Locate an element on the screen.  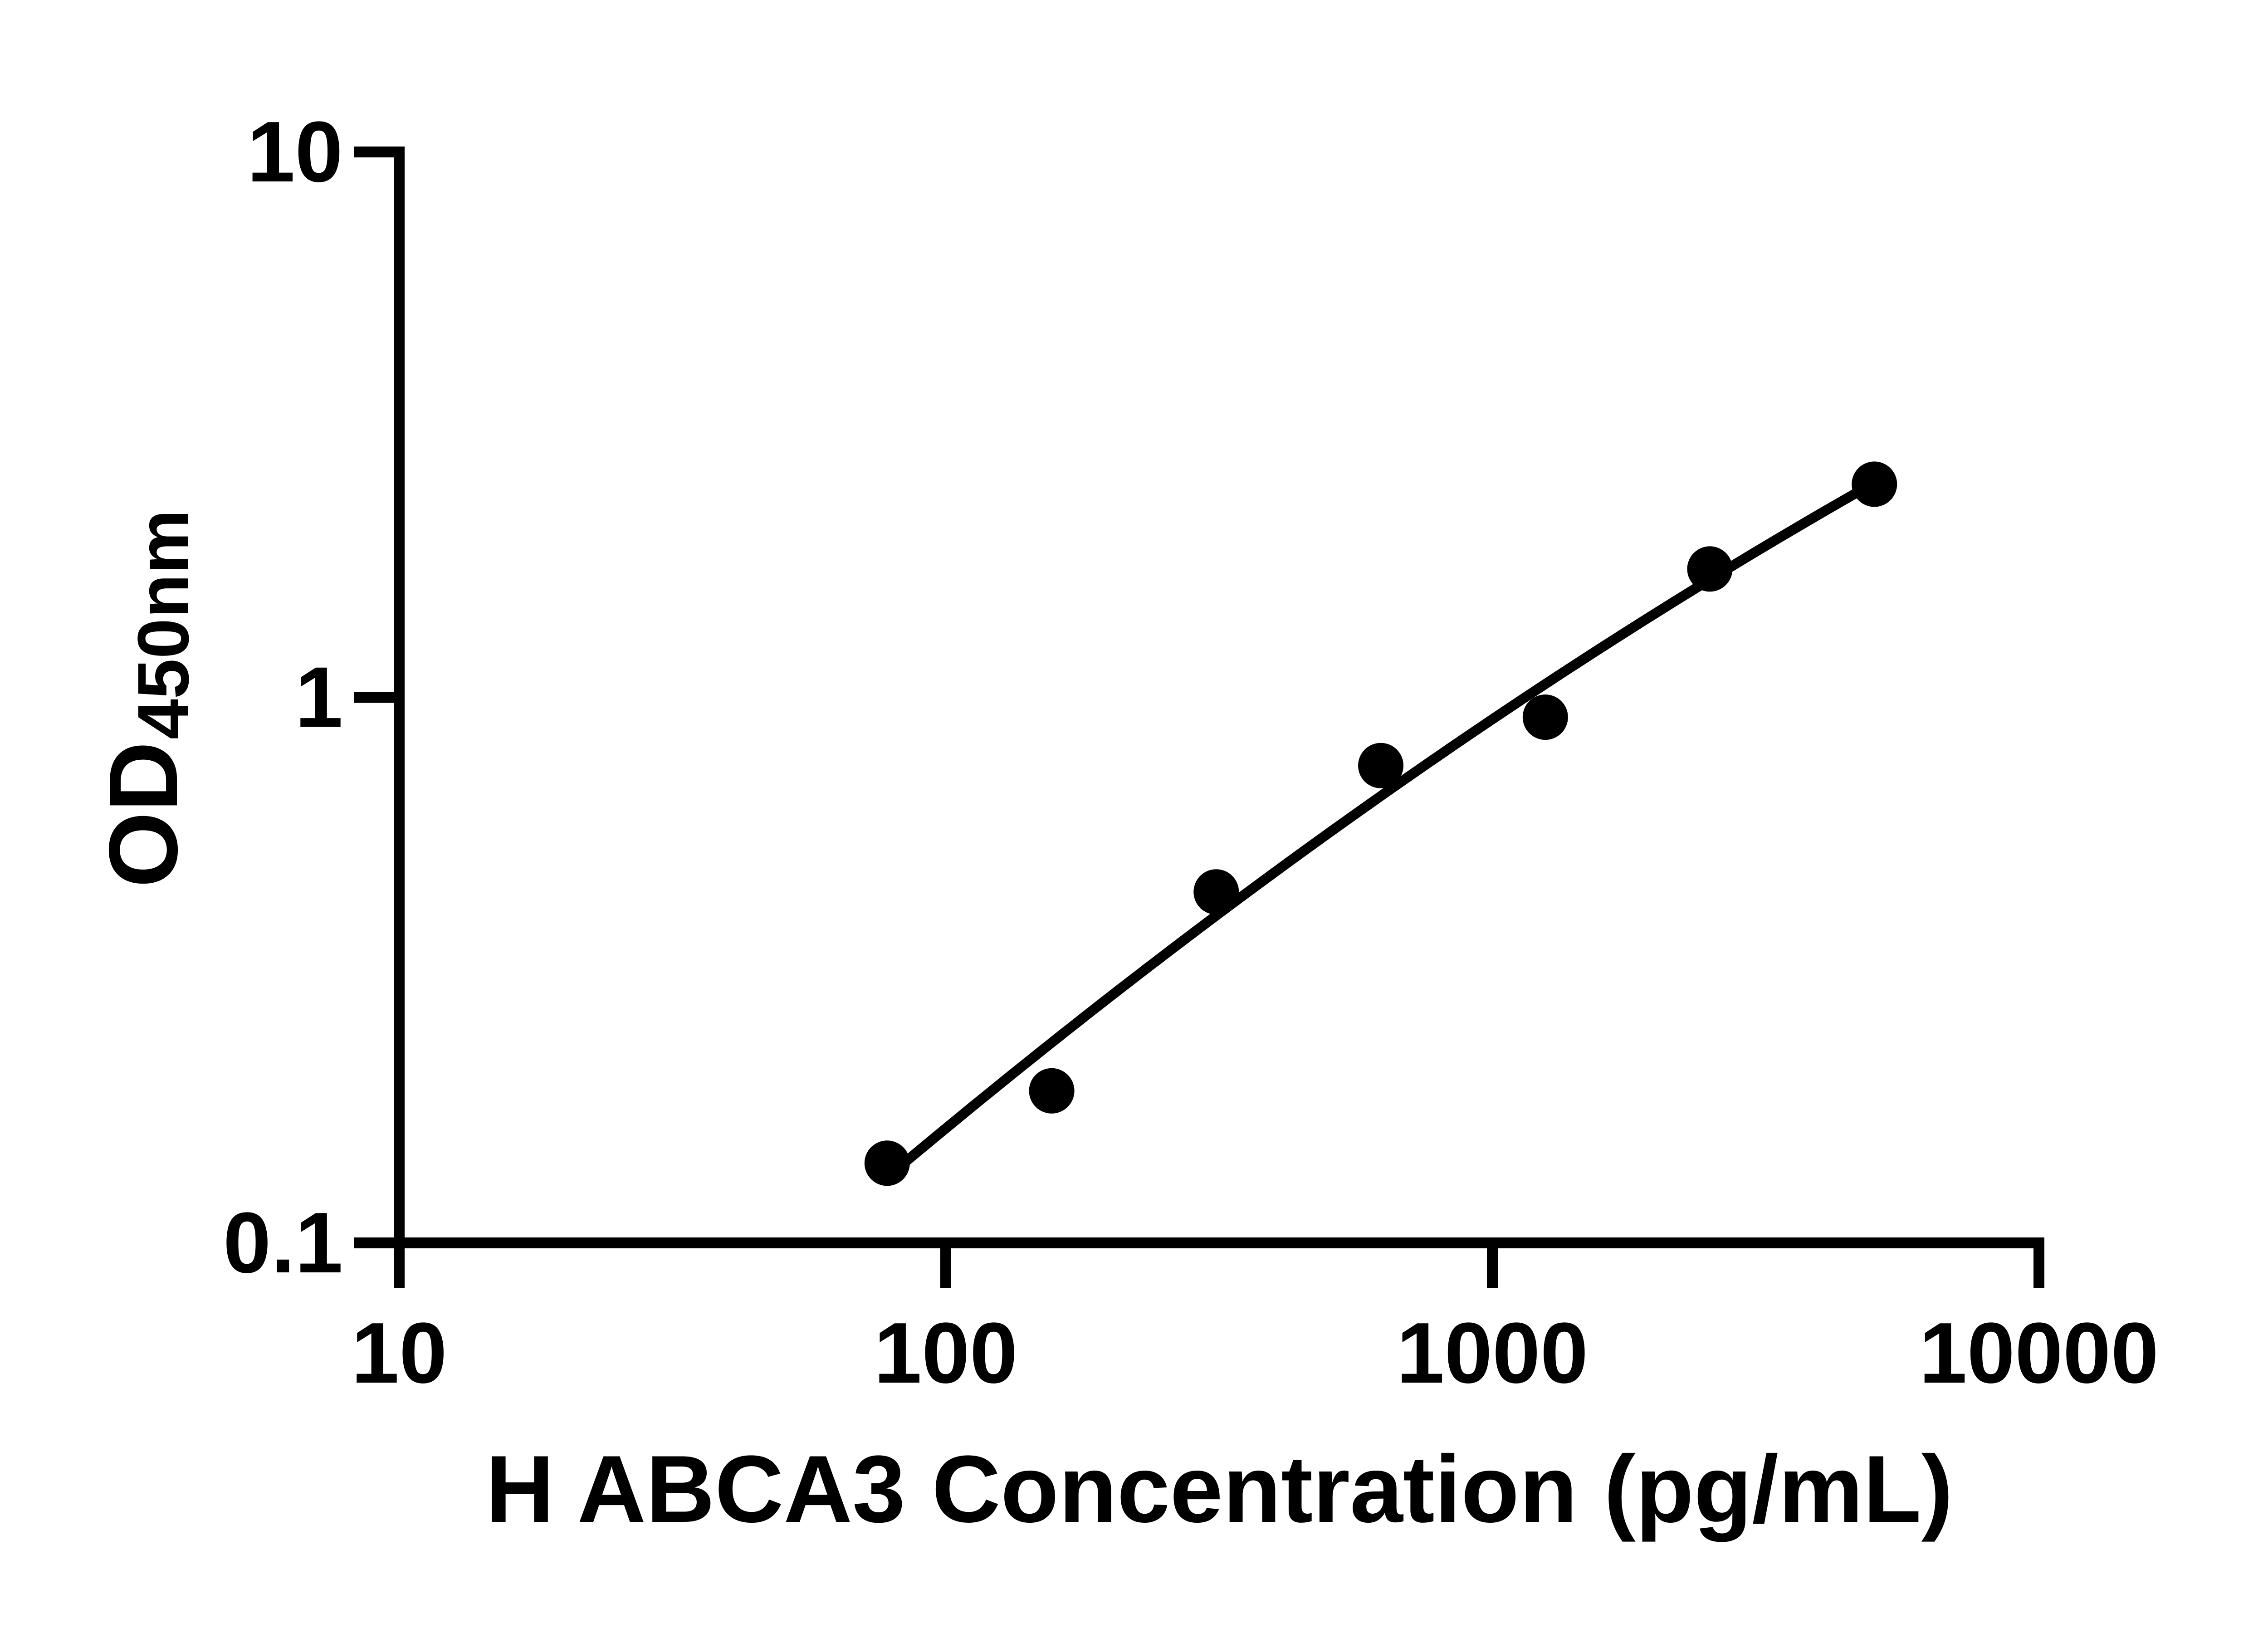
x-tick-label: 10 is located at coordinates (399, 1353).